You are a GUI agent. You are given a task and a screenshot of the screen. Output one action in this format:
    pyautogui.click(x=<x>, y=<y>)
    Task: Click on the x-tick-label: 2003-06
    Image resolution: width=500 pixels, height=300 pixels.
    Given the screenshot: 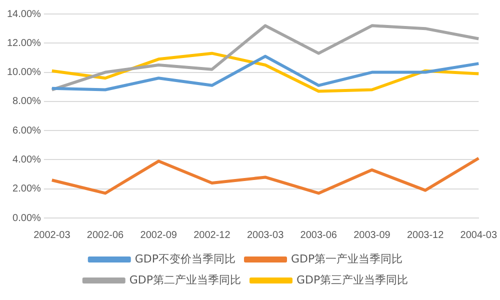 What is the action you would take?
    pyautogui.click(x=319, y=235)
    